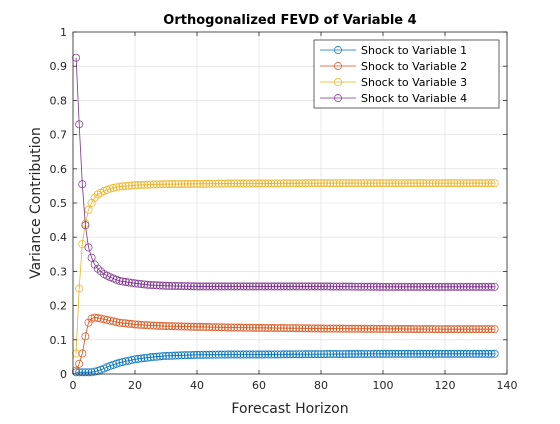  What do you see at coordinates (135, 385) in the screenshot?
I see `x-tick-label: 20` at bounding box center [135, 385].